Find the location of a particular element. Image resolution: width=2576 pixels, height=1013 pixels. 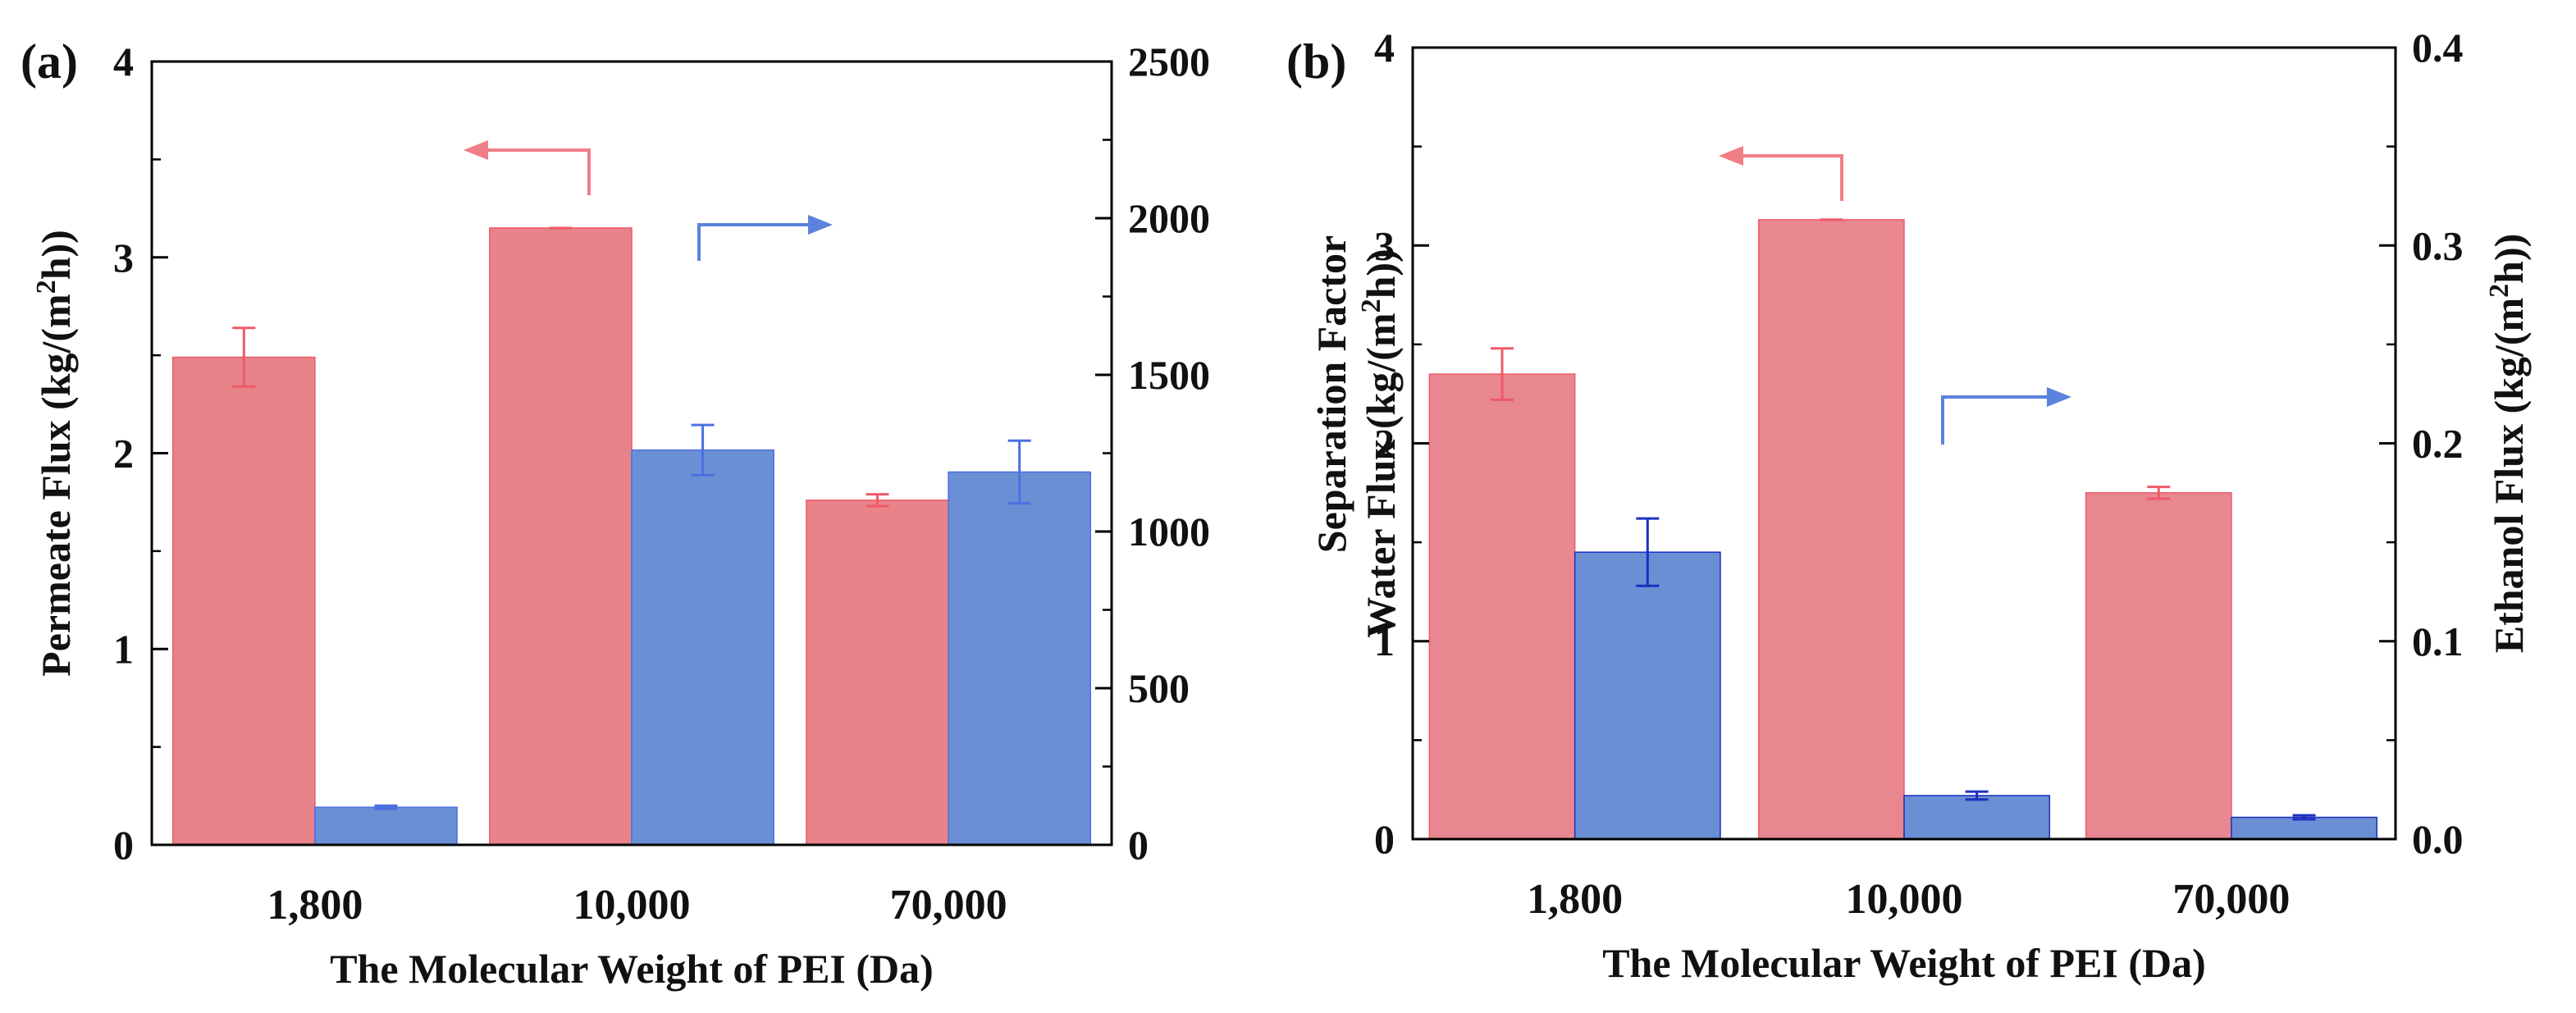

panel-b-right-axis-title: Ethanol Flux (kg/(m2h)) is located at coordinates (2508, 444).